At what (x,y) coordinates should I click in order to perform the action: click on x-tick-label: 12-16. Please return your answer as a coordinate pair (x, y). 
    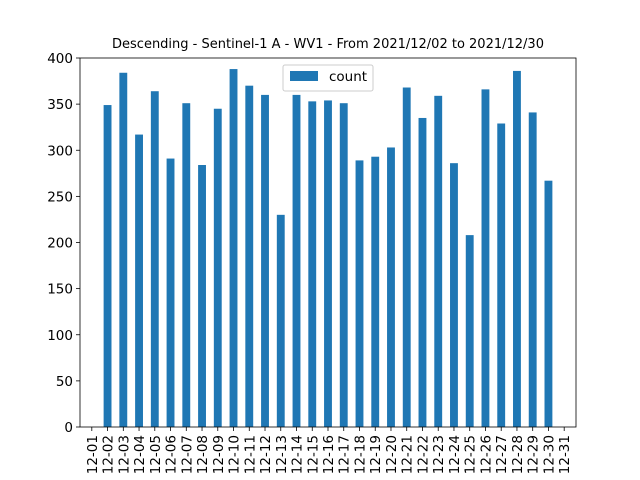
    Looking at the image, I should click on (329, 454).